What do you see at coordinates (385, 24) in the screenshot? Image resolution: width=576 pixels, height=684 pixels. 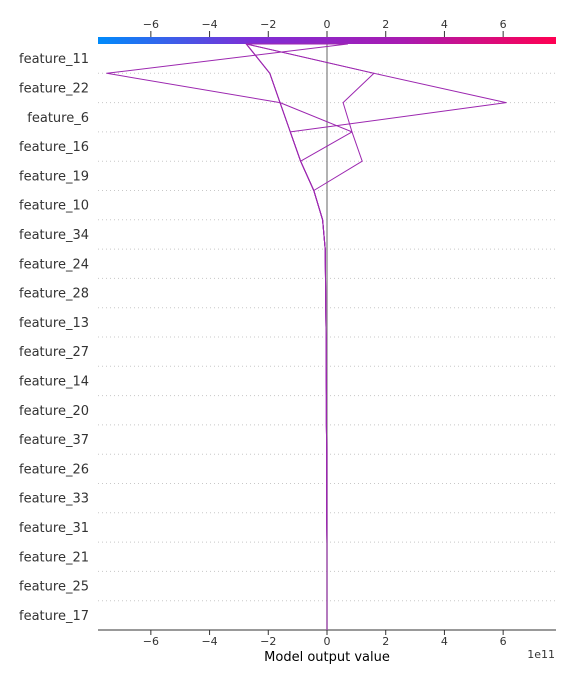 I see `top-tick-label: 2` at bounding box center [385, 24].